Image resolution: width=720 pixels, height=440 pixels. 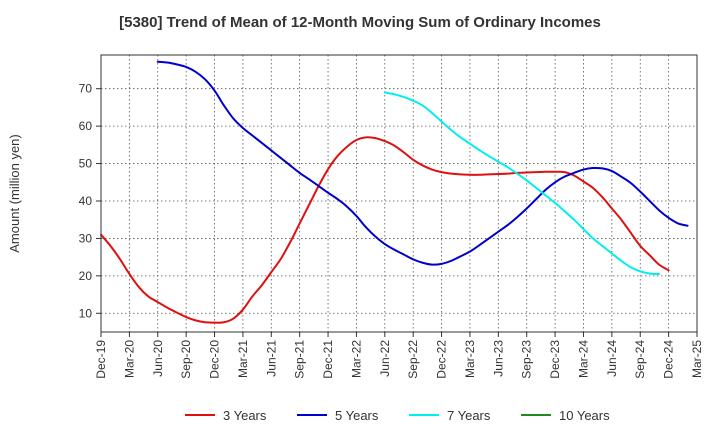 I want to click on x-tick-label: Sep-20, so click(x=186, y=359).